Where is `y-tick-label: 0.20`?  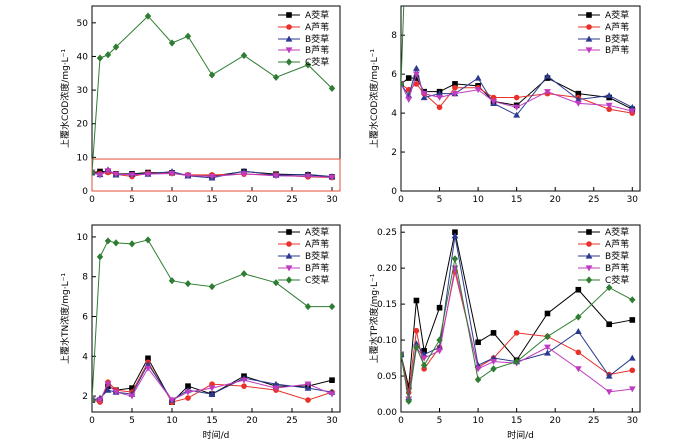 y-tick-label: 0.20 is located at coordinates (387, 269).